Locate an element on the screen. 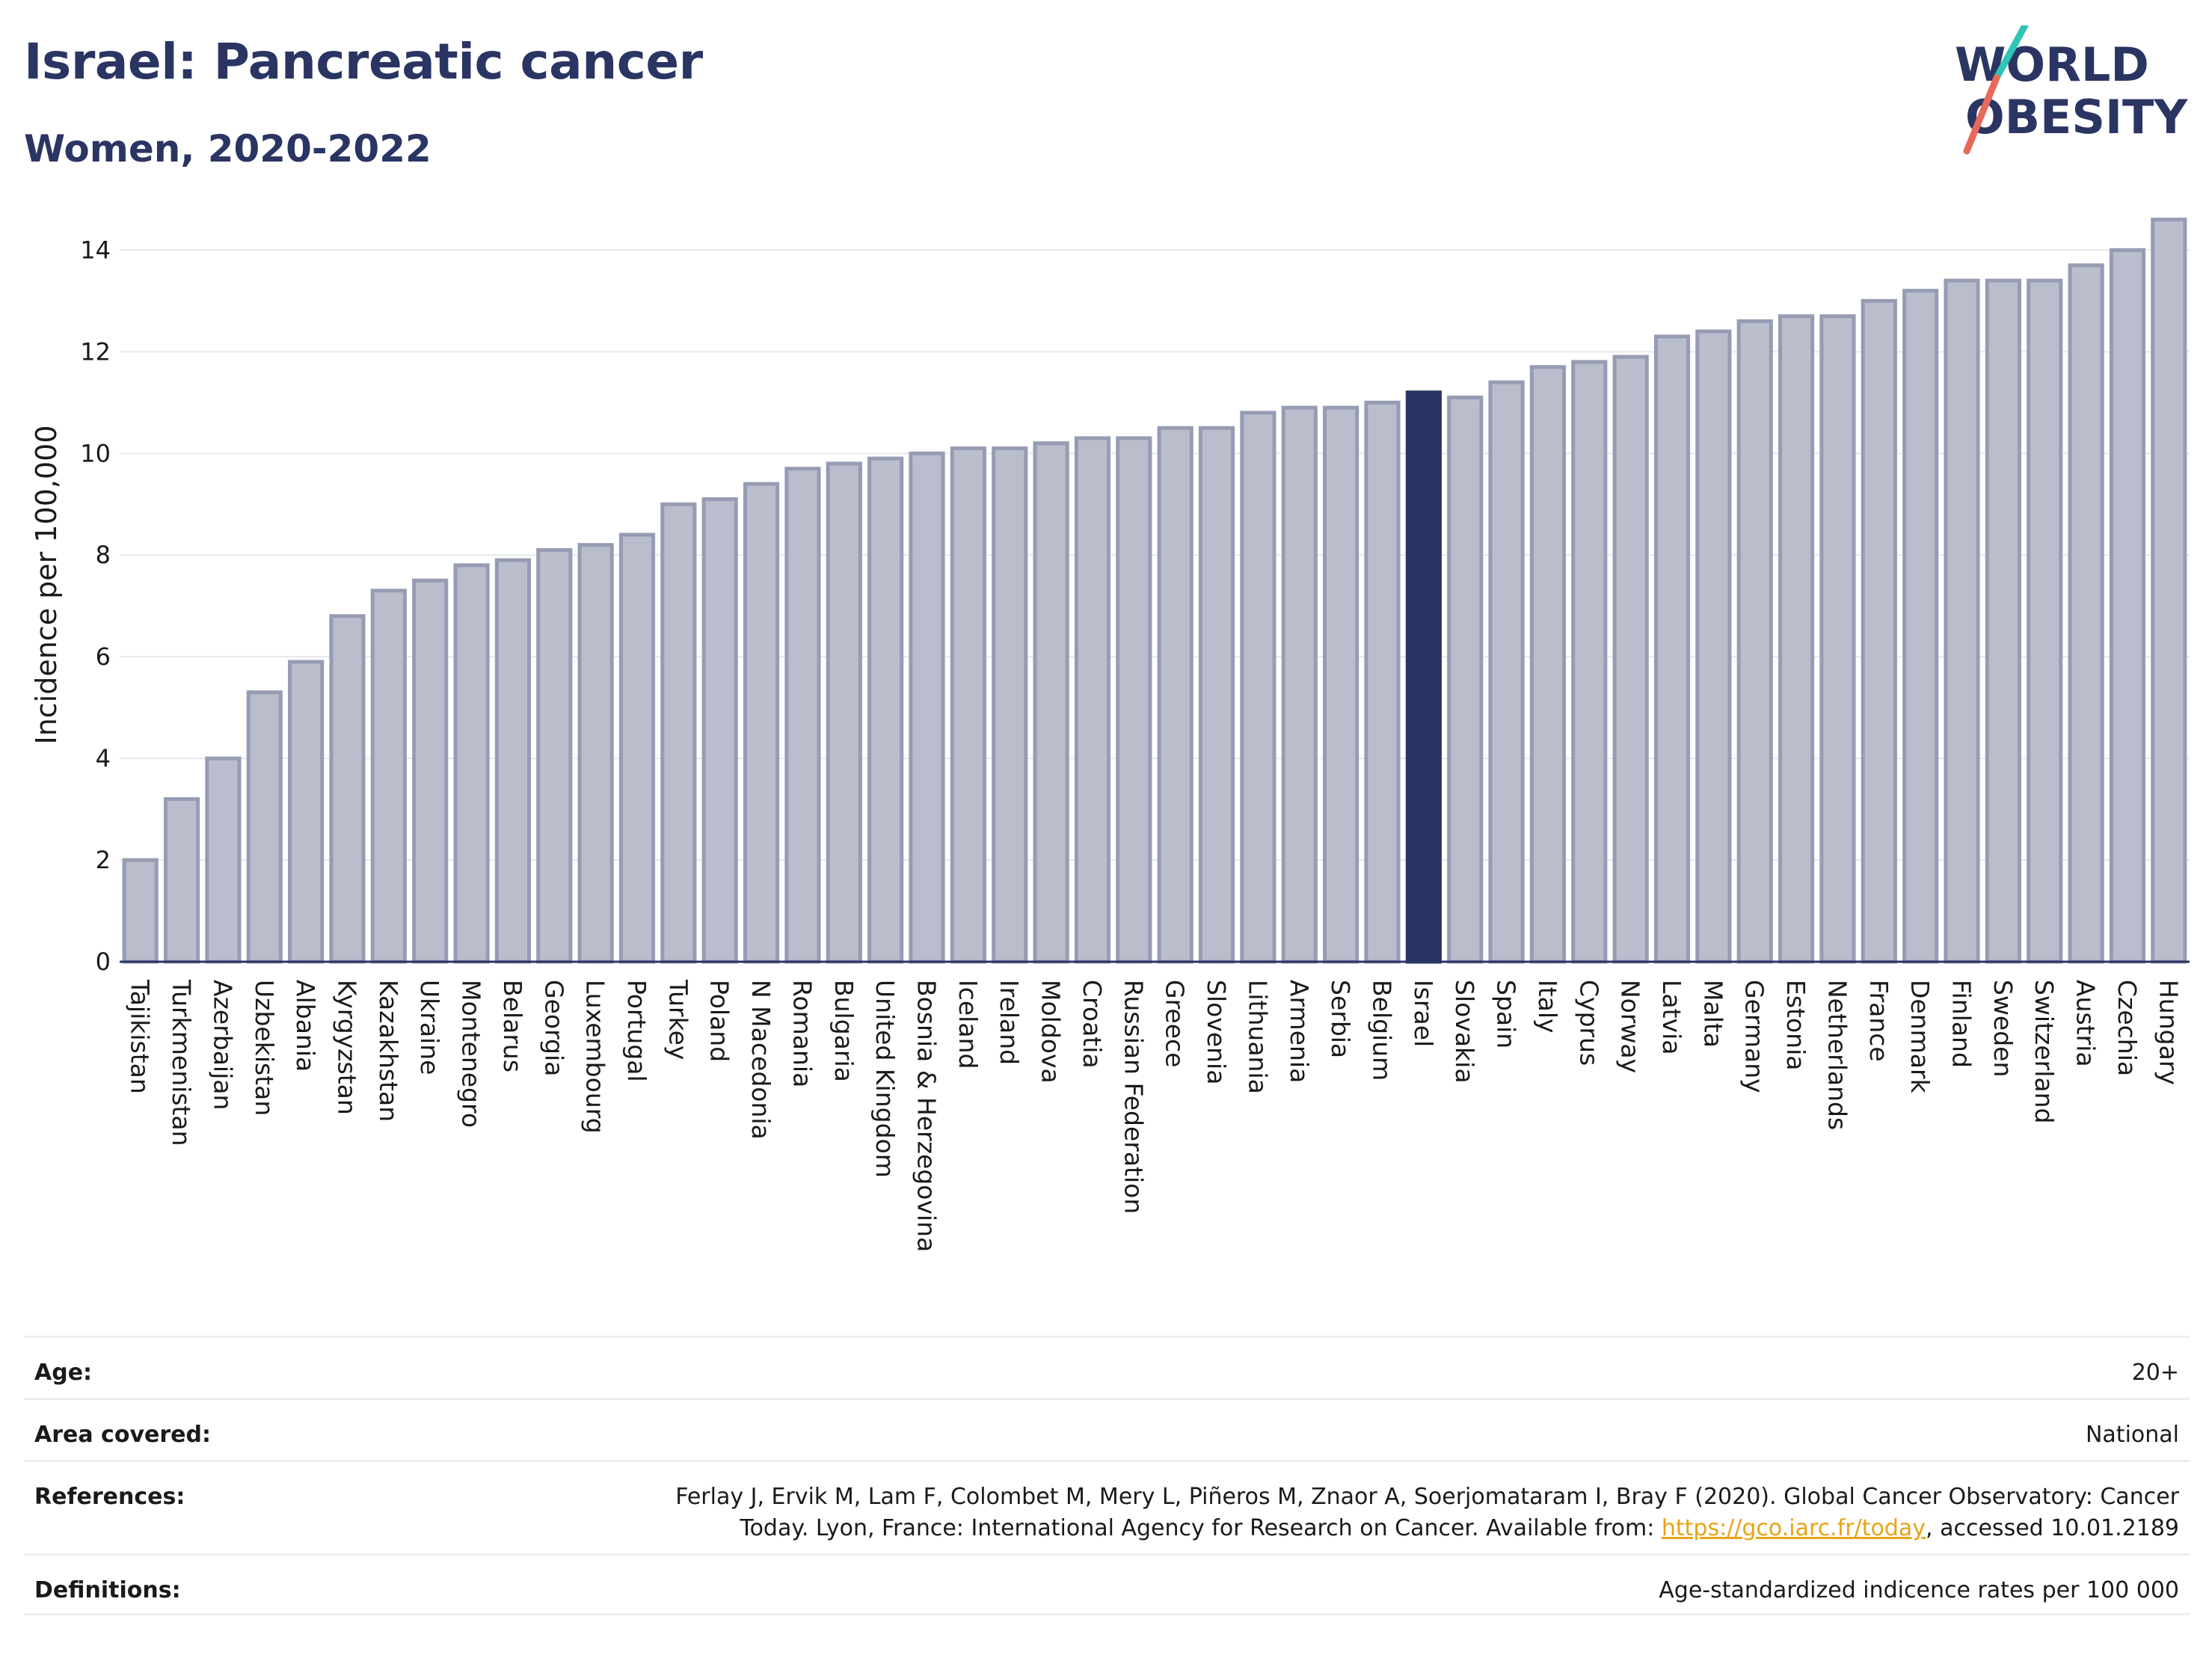  page-subtitle: Women, 2020-2022 is located at coordinates (227, 149).